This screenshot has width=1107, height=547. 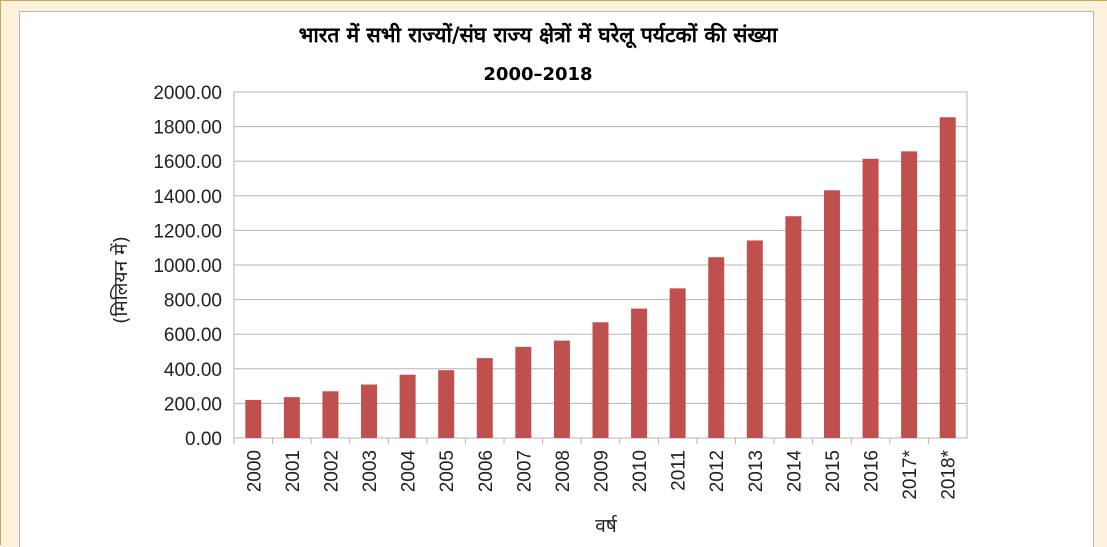 What do you see at coordinates (872, 471) in the screenshot?
I see `x-tick-label: 2016` at bounding box center [872, 471].